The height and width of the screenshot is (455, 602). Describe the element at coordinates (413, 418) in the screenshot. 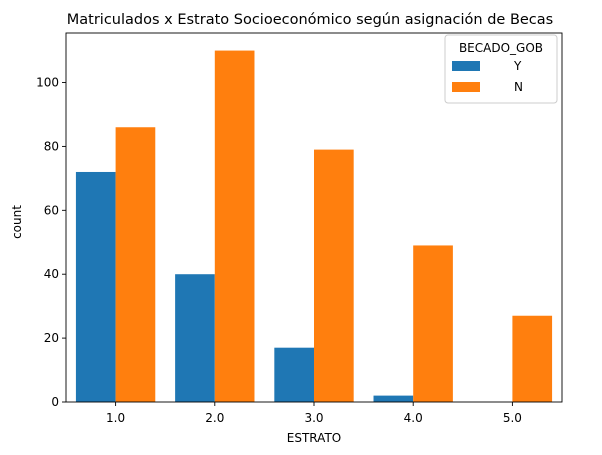

I see `x-tick-label: 4.0` at that location.